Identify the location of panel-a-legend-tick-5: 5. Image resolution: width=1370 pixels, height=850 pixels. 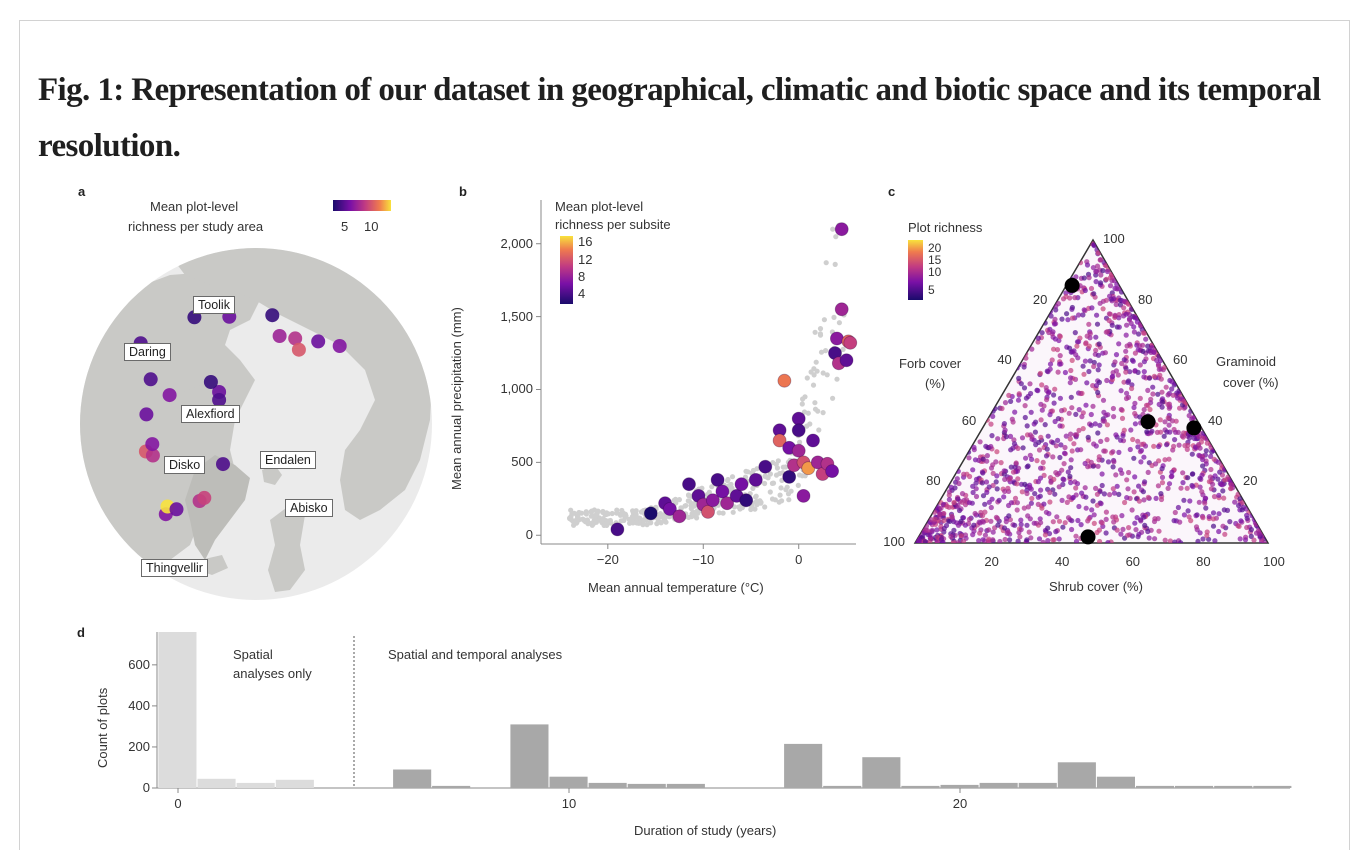
(345, 226).